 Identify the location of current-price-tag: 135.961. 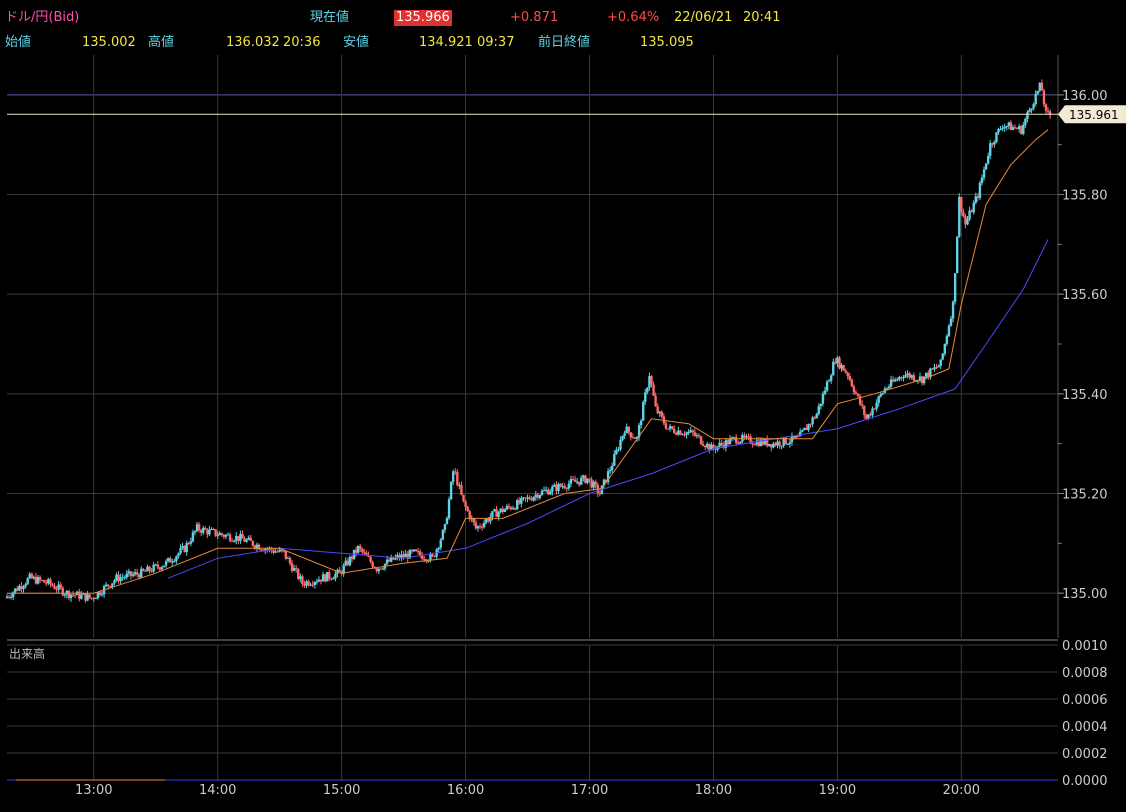
(1092, 114).